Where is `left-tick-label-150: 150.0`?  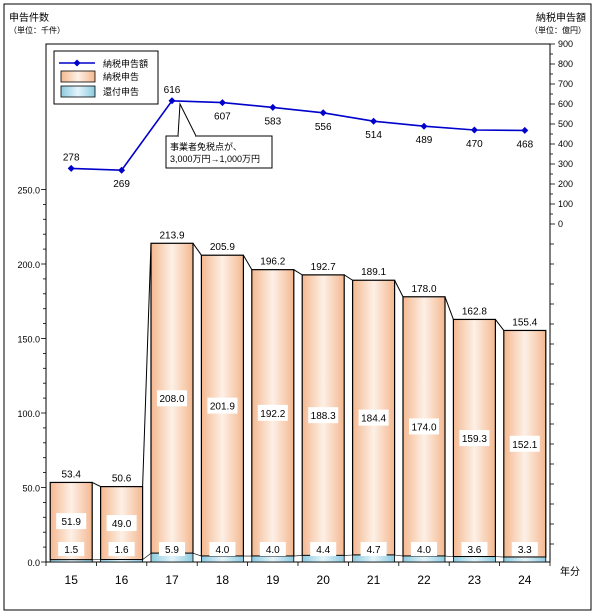
left-tick-label-150: 150.0 is located at coordinates (28, 340).